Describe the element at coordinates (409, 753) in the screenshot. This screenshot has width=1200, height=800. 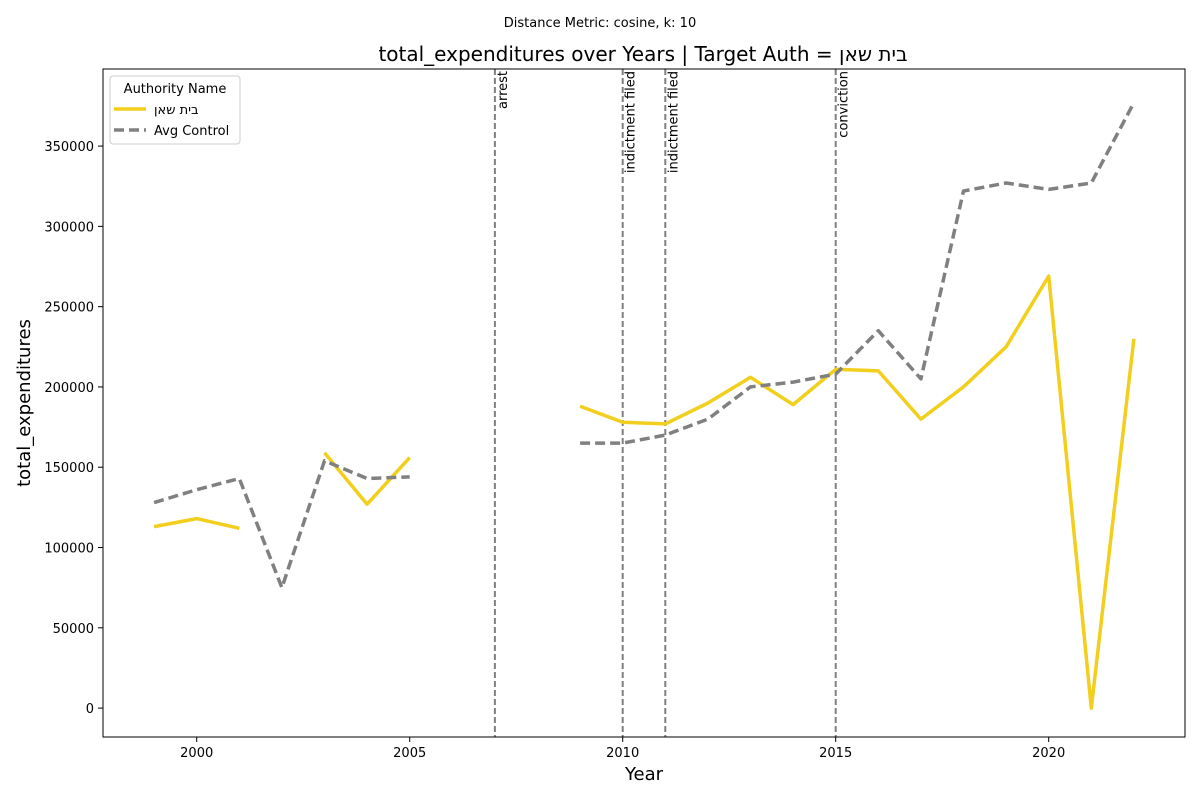
I see `x-tick-label: 2005` at that location.